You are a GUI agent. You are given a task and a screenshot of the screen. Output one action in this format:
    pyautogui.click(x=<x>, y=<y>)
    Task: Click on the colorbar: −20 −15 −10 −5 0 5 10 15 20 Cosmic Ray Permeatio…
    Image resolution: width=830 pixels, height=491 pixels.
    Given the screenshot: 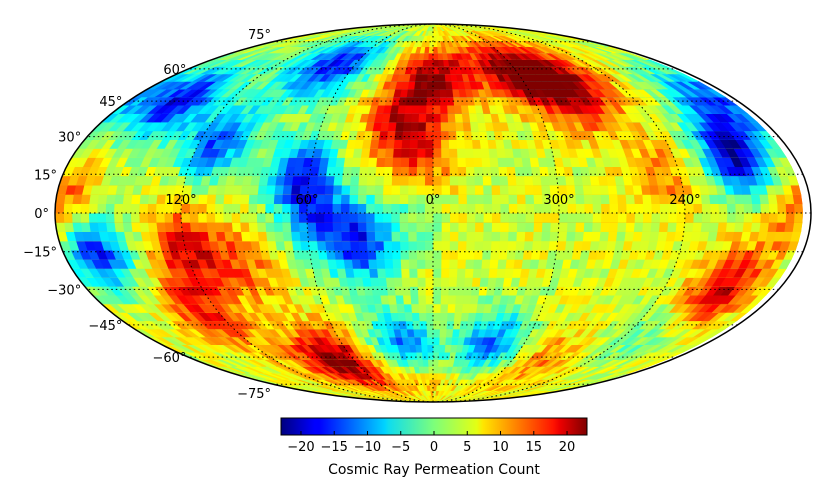 What is the action you would take?
    pyautogui.click(x=434, y=447)
    